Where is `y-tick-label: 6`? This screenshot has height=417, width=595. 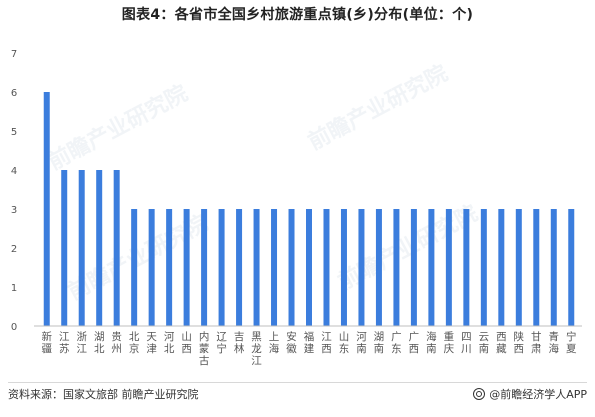
y-tick-label: 6 is located at coordinates (14, 93).